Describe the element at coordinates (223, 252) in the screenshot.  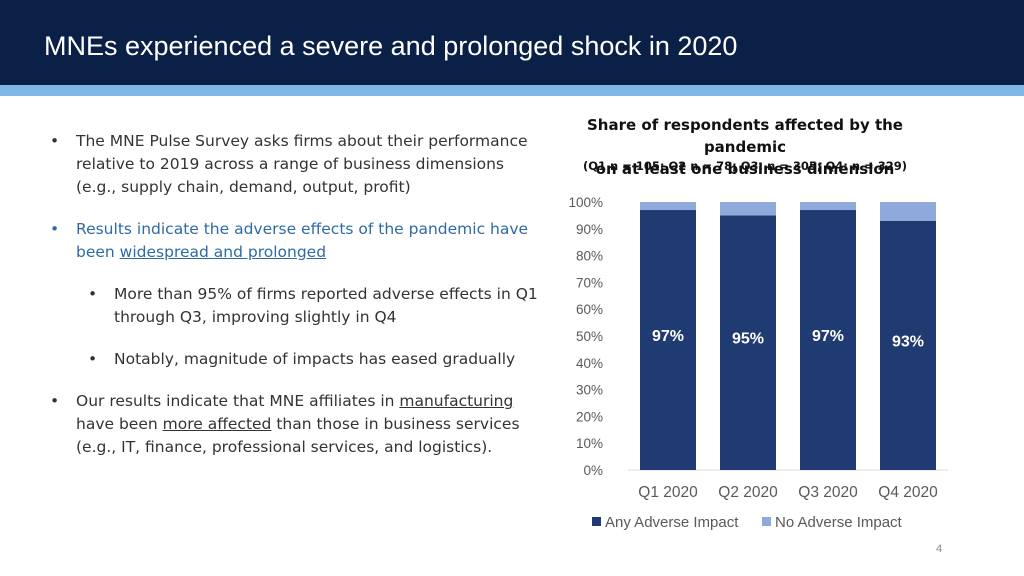
I see `underlined-phrase: widespread and prolonged` at that location.